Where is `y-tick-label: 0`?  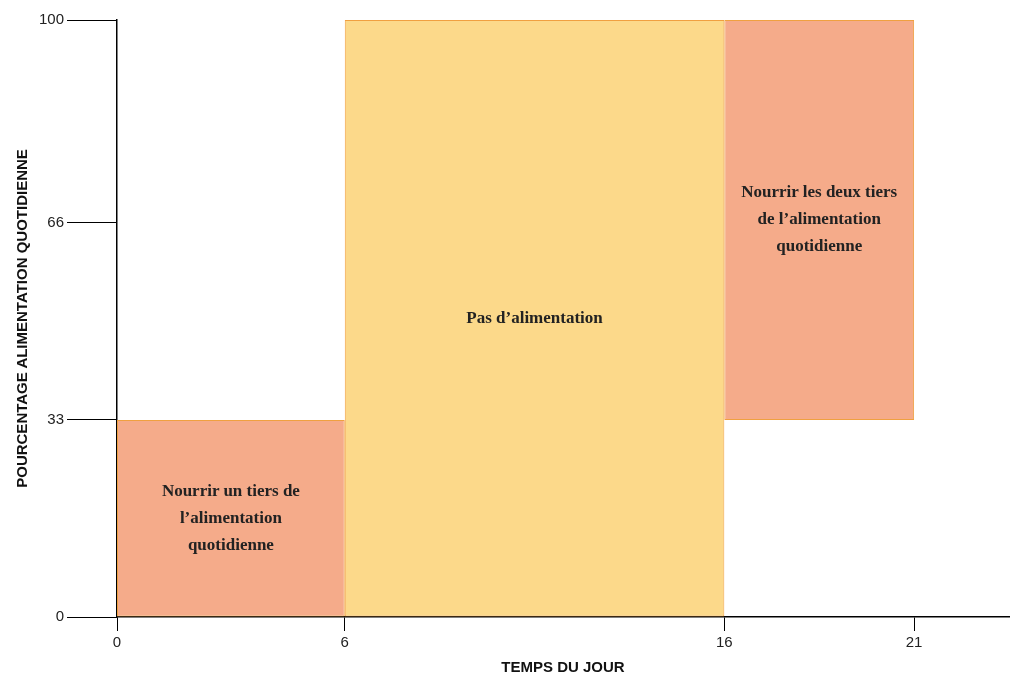
y-tick-label: 0 is located at coordinates (60, 616).